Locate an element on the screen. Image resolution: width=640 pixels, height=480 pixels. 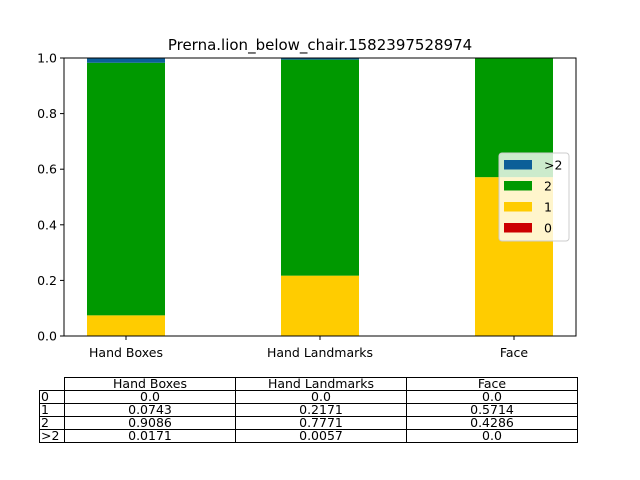
legend-box is located at coordinates (534, 197).